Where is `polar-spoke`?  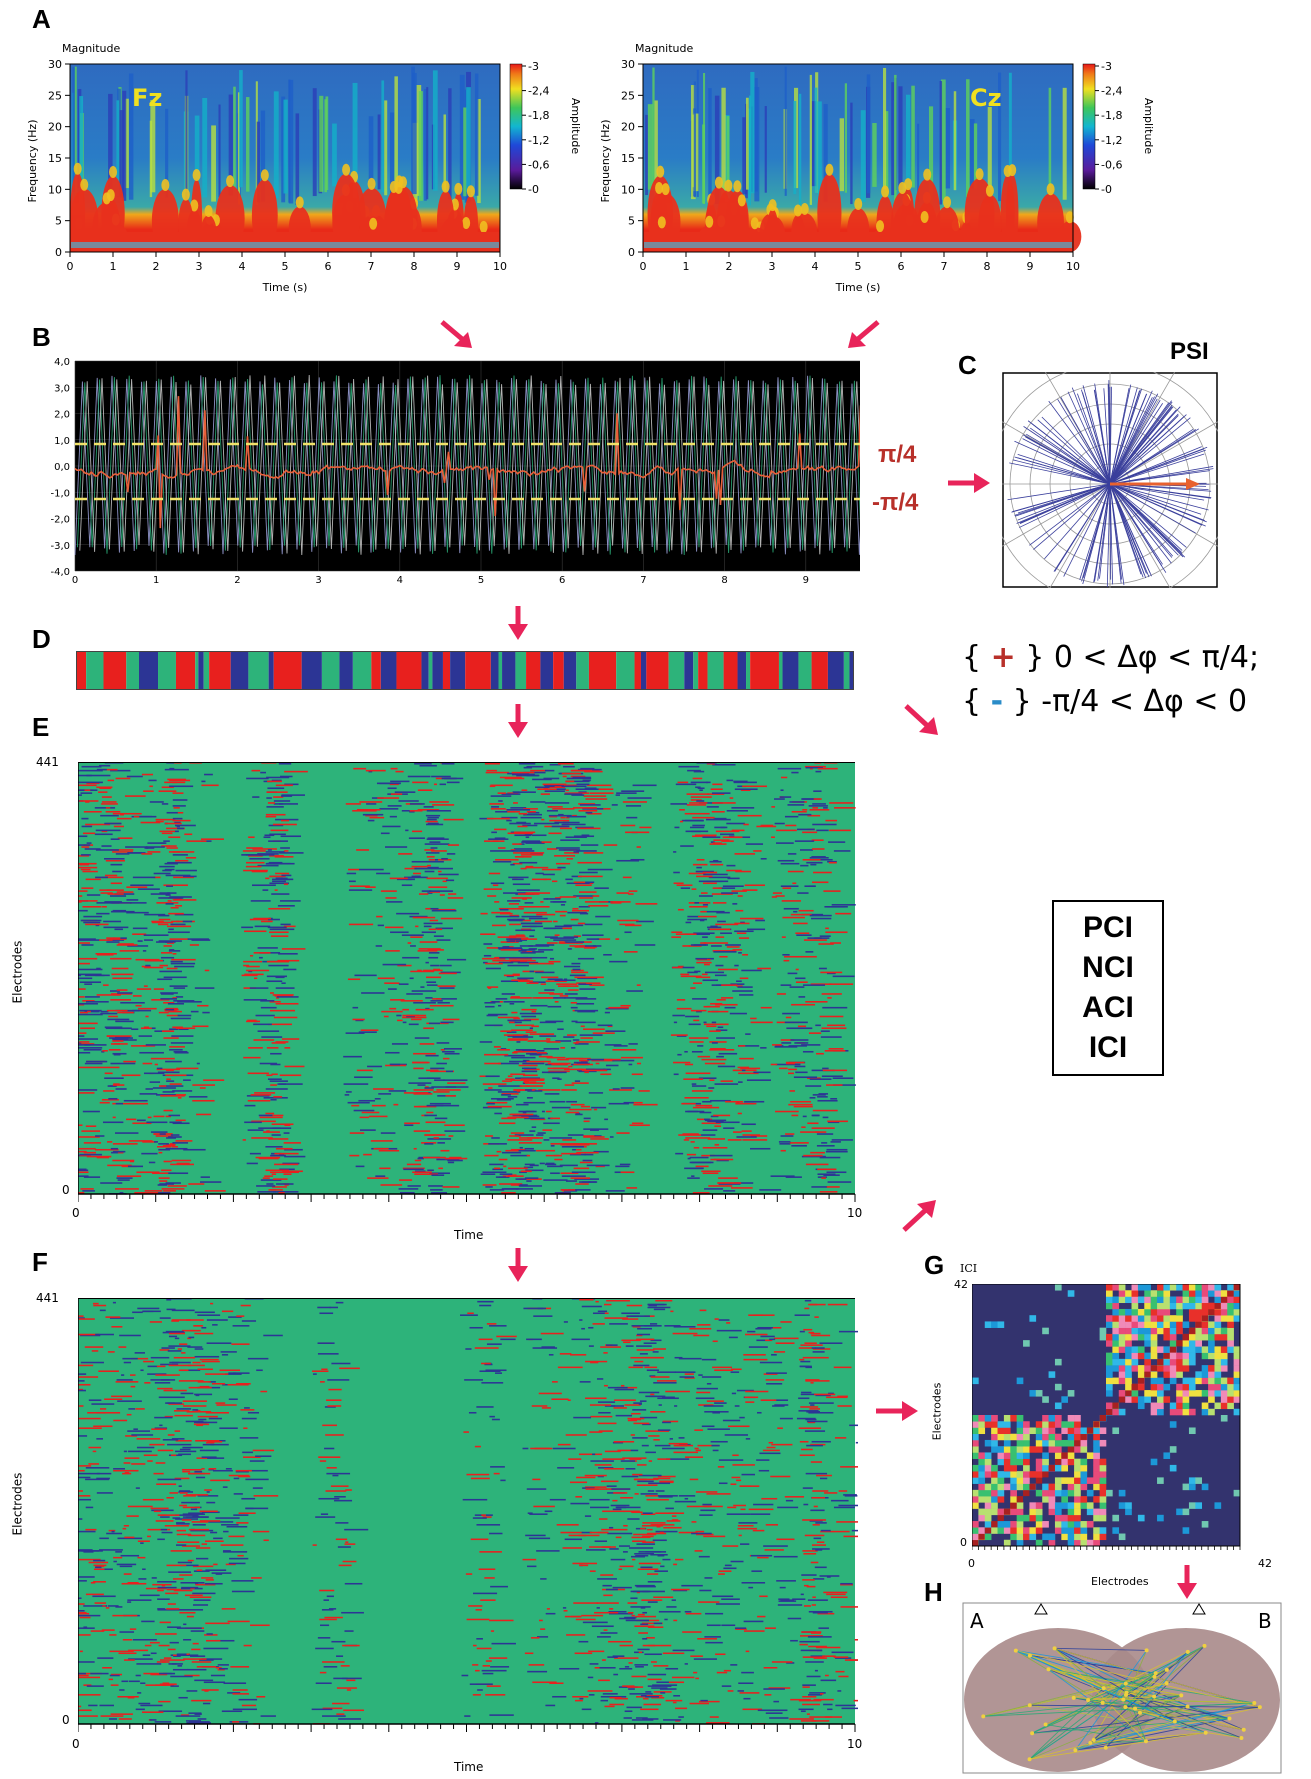
polar-spoke is located at coordinates (1163, 453).